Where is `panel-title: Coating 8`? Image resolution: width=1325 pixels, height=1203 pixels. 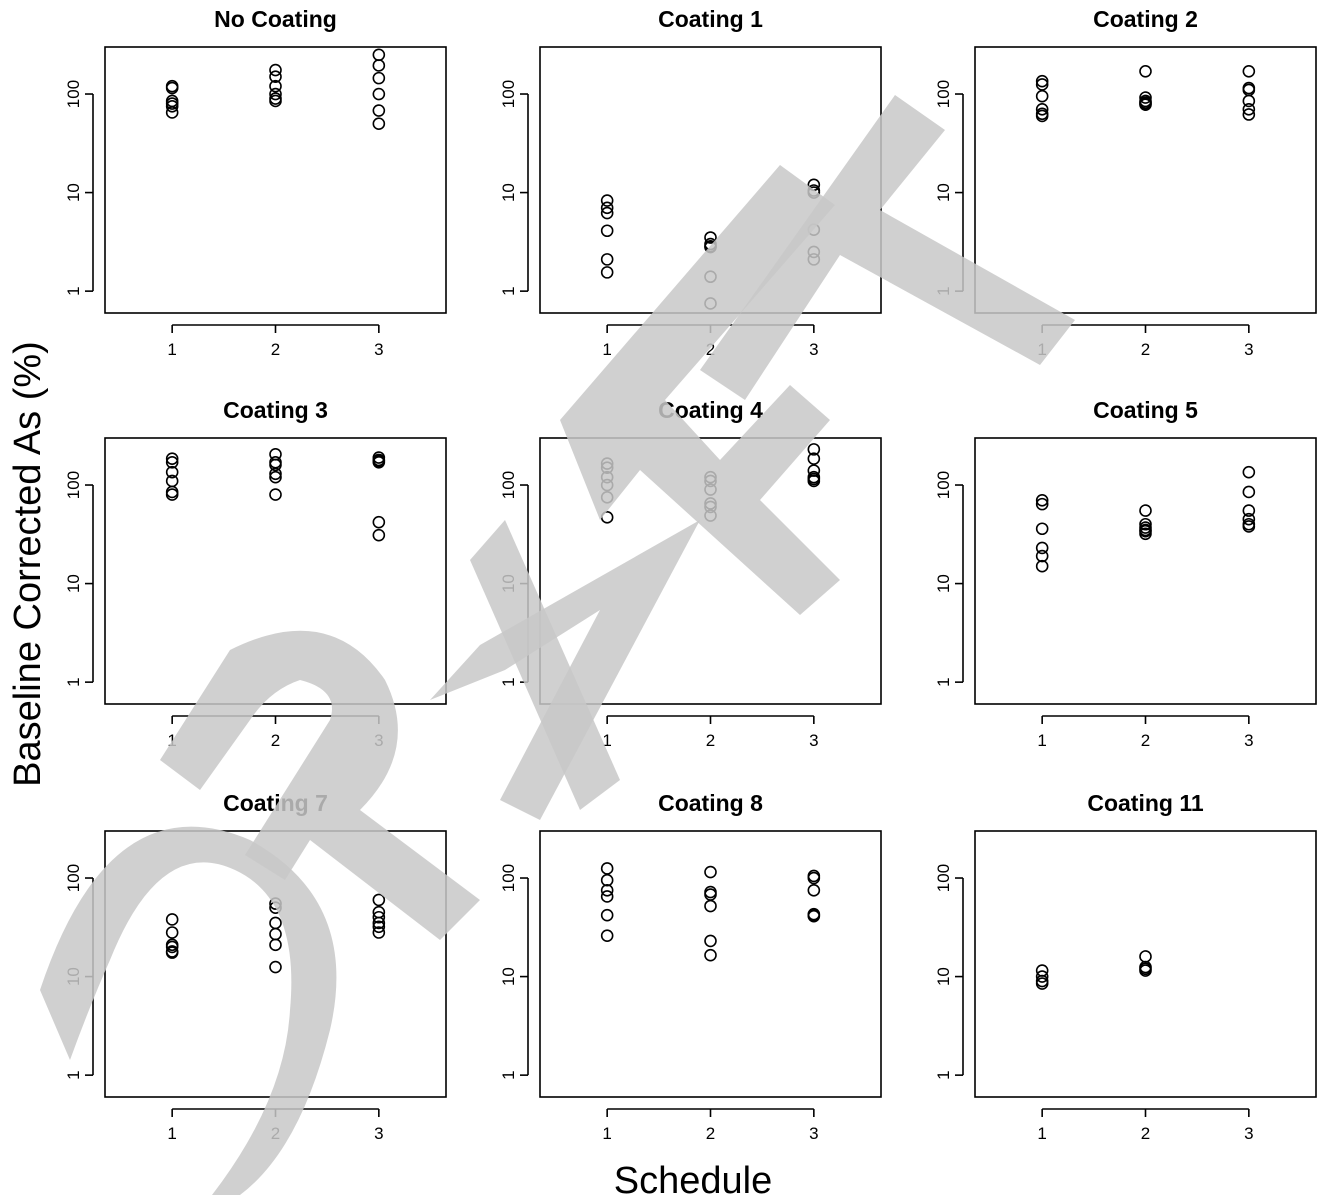 panel-title: Coating 8 is located at coordinates (710, 803).